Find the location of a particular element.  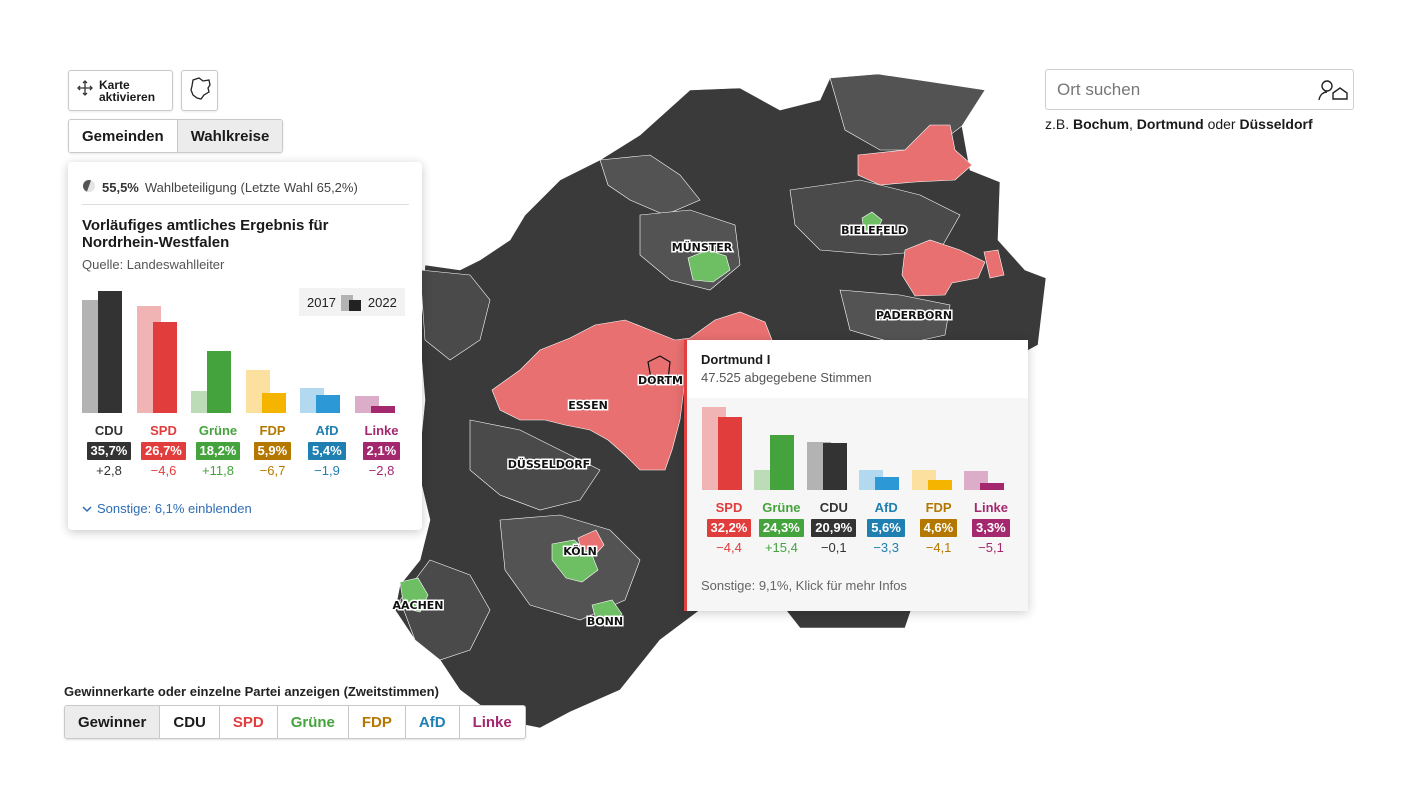

level-tabs: Gemeinden Wahlkreise is located at coordinates (176, 136).